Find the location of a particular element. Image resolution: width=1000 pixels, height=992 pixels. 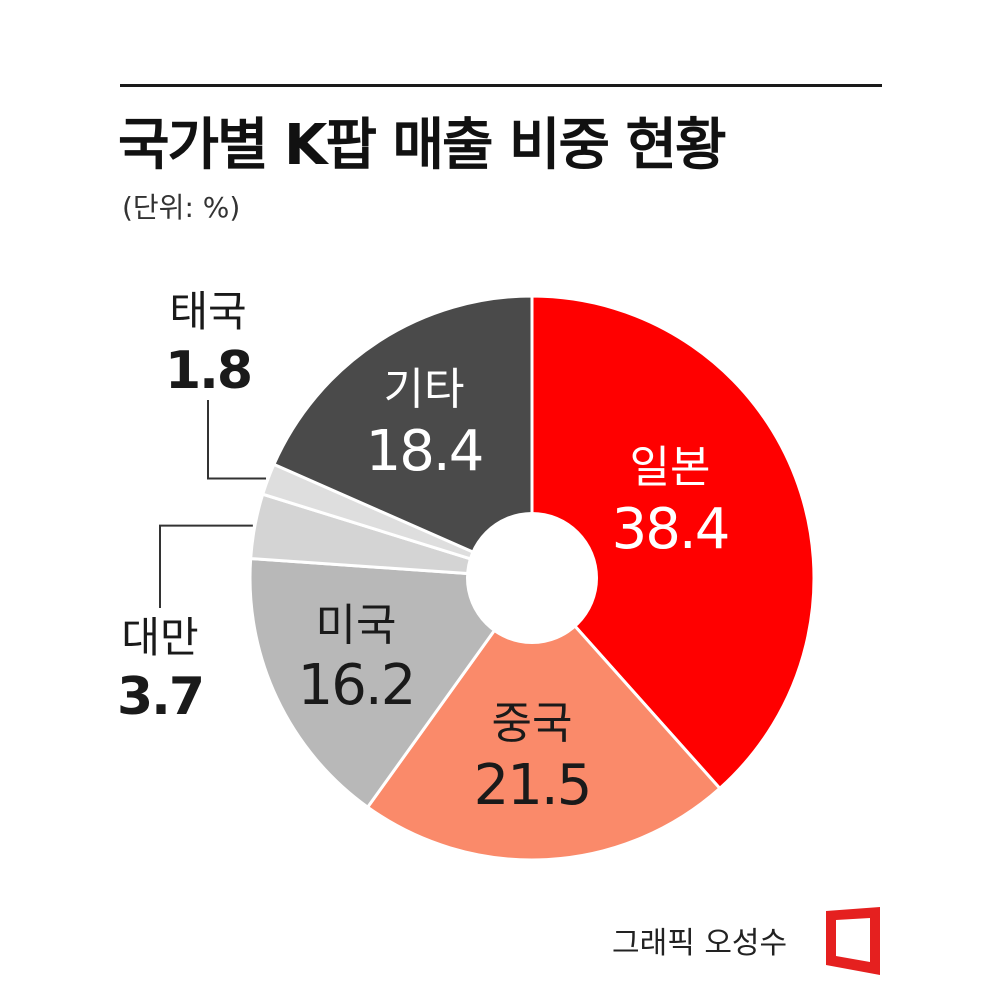

label-taiwan-name: 대만 is located at coordinates (159, 637).